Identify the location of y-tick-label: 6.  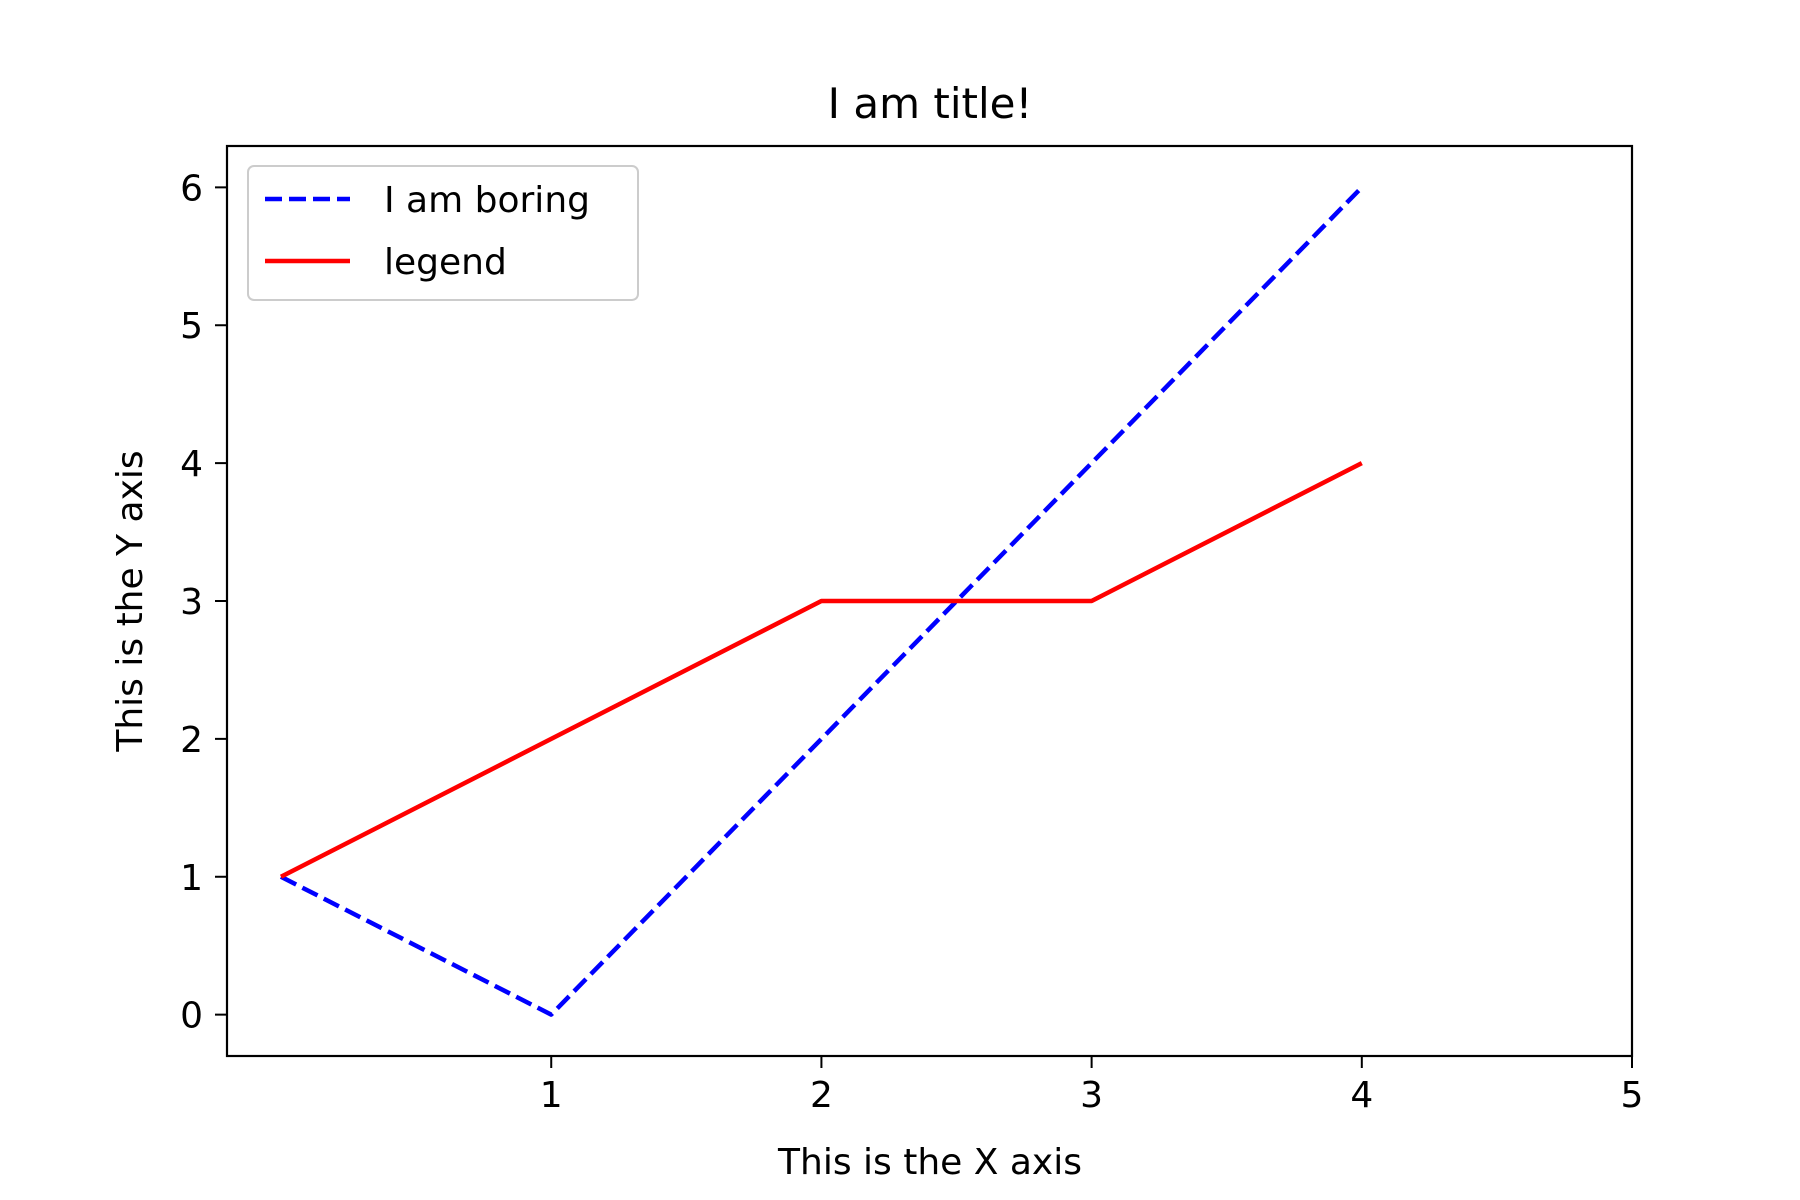
(191, 188).